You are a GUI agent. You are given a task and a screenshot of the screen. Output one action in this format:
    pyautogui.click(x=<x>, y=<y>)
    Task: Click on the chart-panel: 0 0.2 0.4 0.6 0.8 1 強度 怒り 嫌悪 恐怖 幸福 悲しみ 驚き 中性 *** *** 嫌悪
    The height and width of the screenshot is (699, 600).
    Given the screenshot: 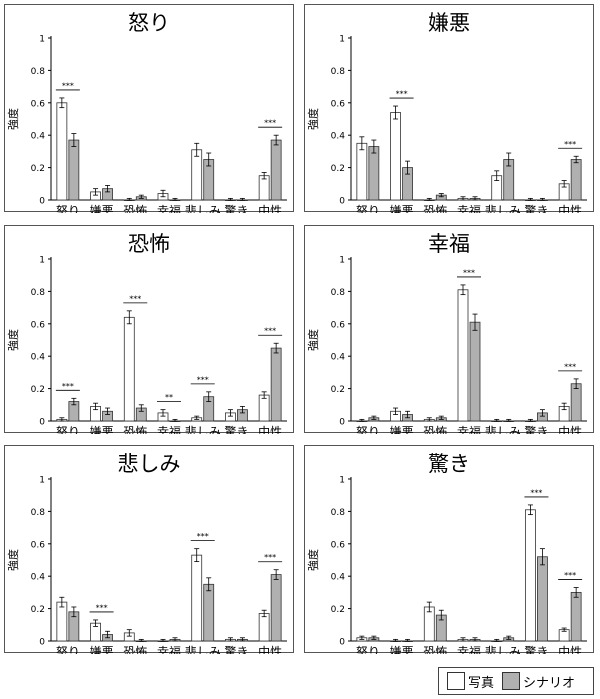 What is the action you would take?
    pyautogui.click(x=449, y=108)
    